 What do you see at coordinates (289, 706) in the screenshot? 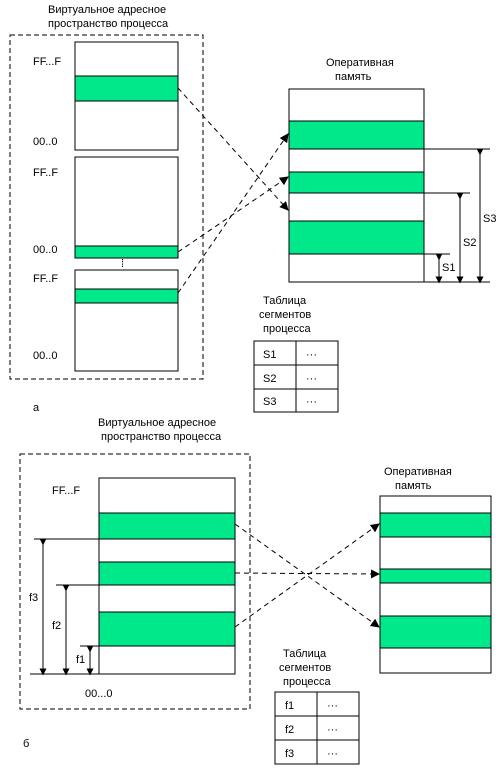
I see `table-b-key-1: f1` at bounding box center [289, 706].